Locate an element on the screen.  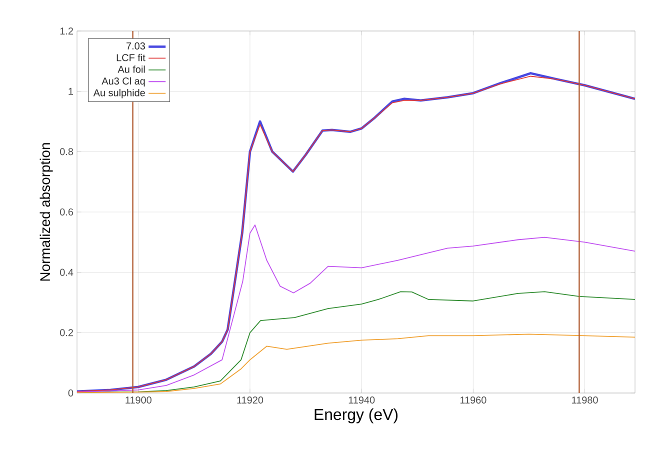
y-tick-label: 0 is located at coordinates (71, 393).